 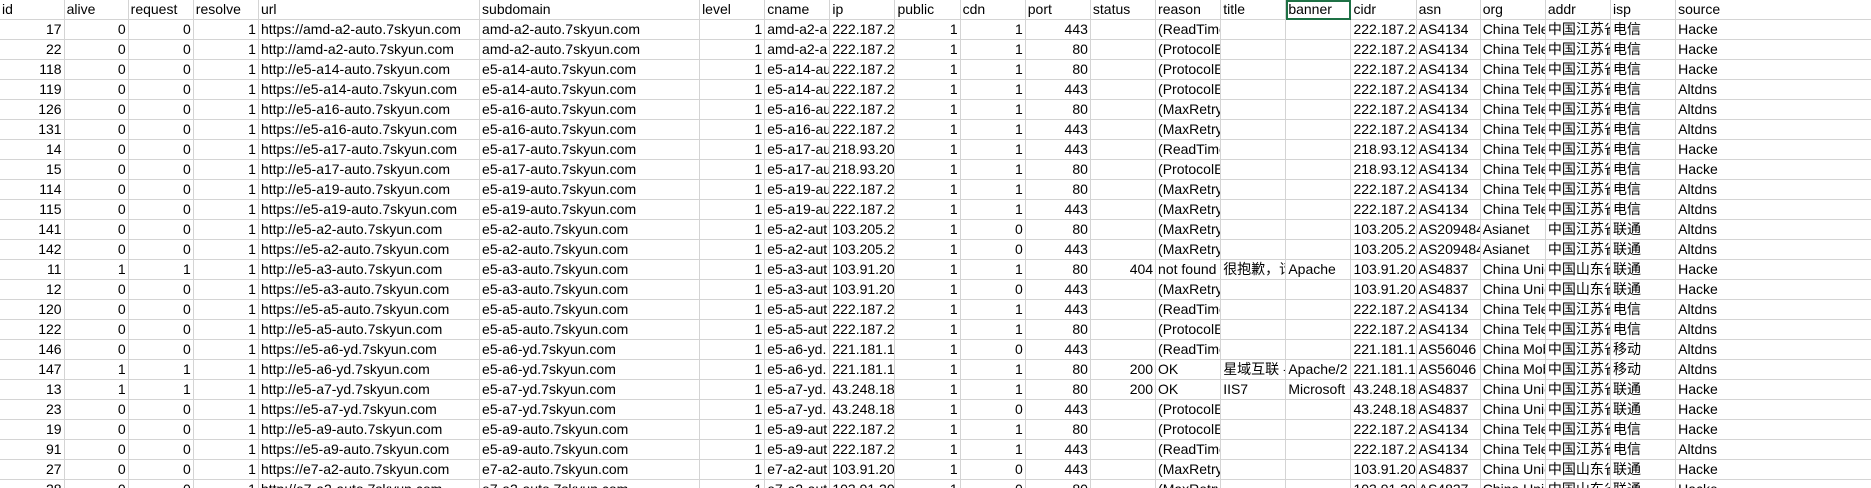 What do you see at coordinates (369, 69) in the screenshot?
I see `cell-url: http://e5-a14-auto.7skyun.com` at bounding box center [369, 69].